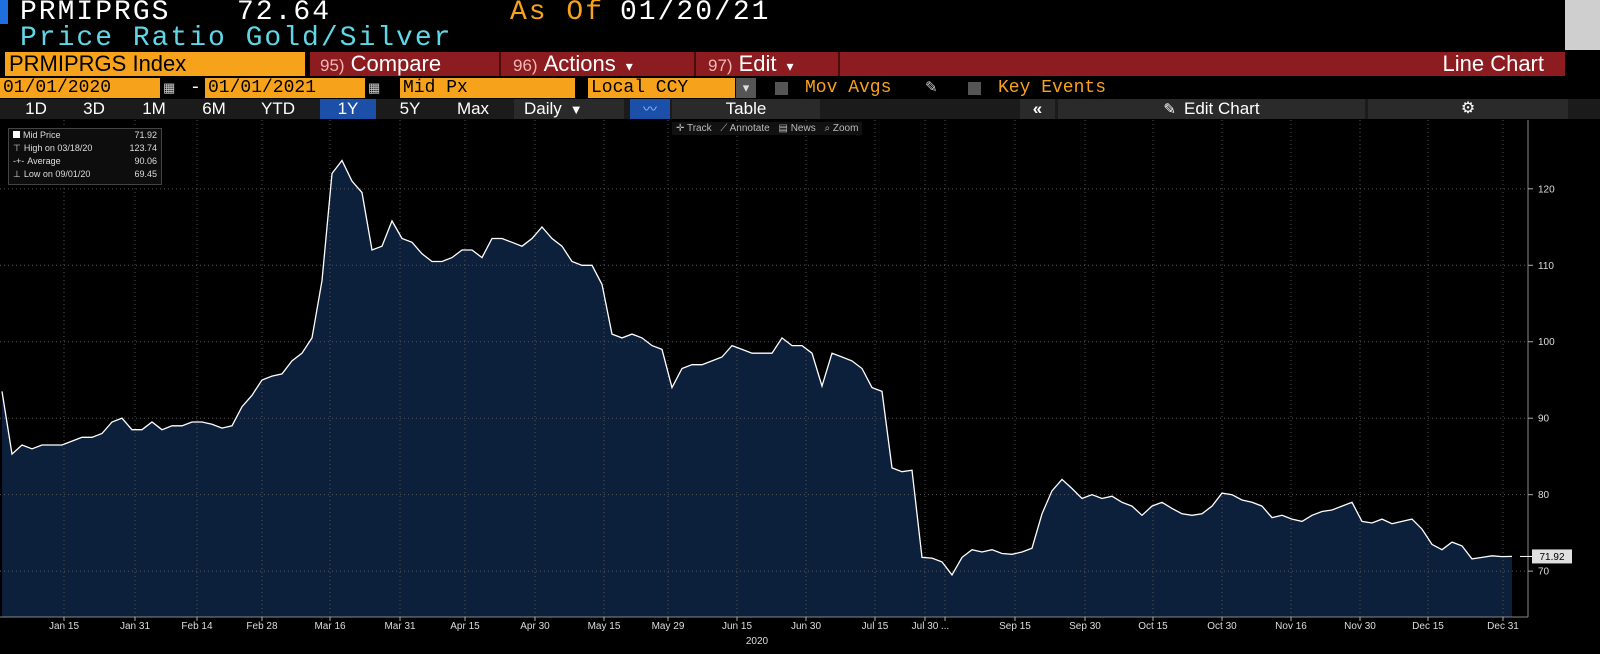 This screenshot has height=654, width=1600. Describe the element at coordinates (487, 88) in the screenshot. I see `field-select: Mid Px` at that location.